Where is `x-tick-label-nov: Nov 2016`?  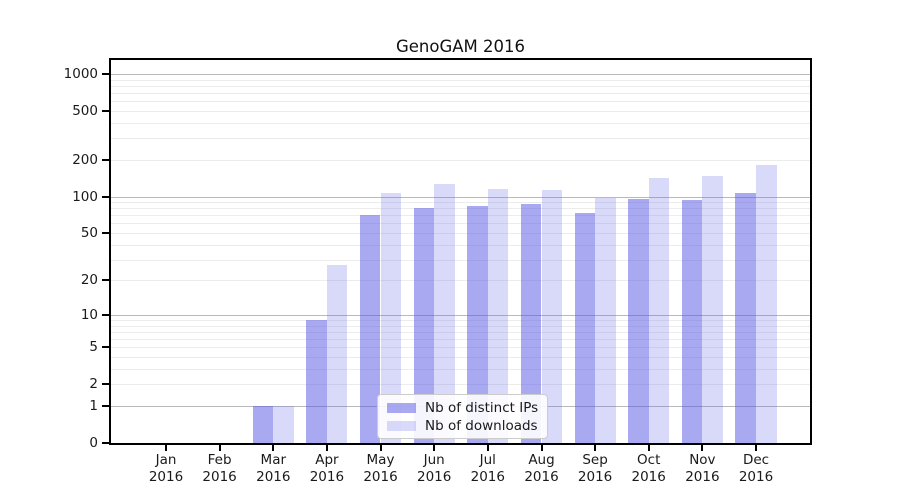 x-tick-label-nov: Nov 2016 is located at coordinates (702, 468).